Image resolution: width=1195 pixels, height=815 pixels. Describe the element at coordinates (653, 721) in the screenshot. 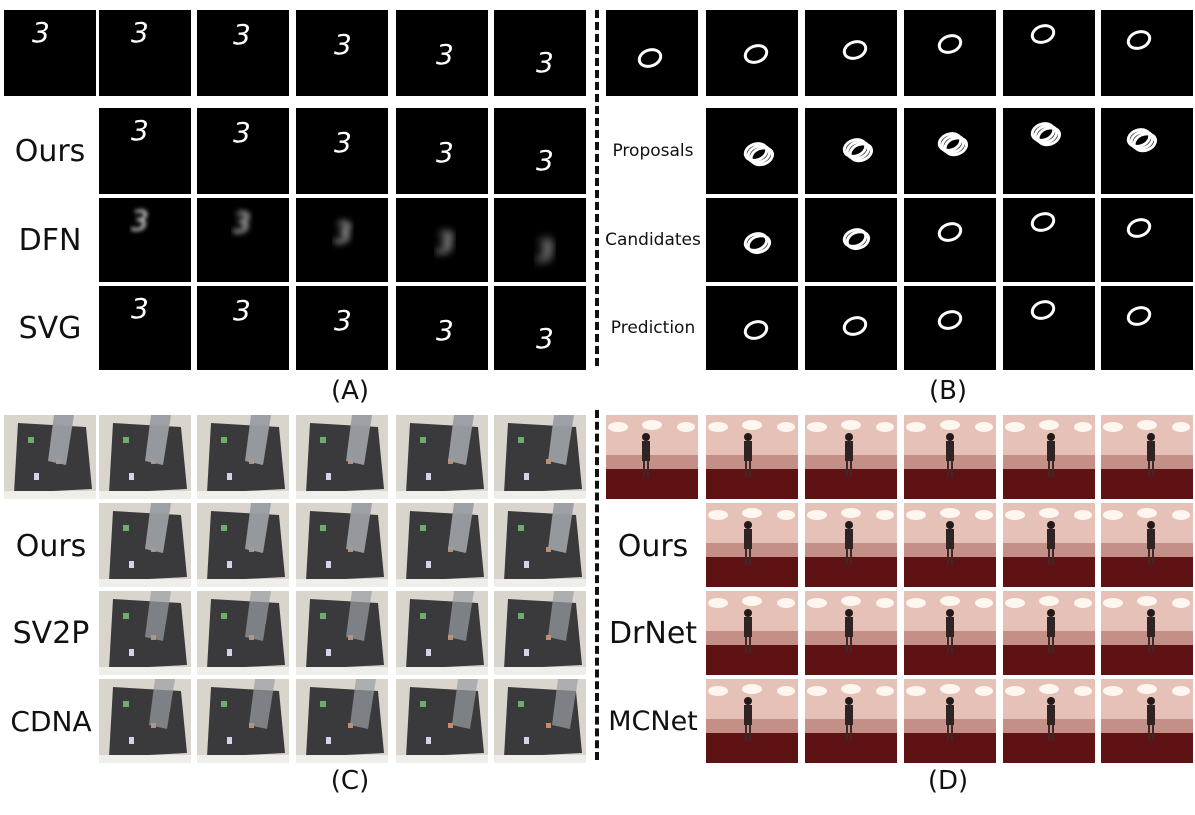

I see `panel-d-row-label: MCNet` at that location.